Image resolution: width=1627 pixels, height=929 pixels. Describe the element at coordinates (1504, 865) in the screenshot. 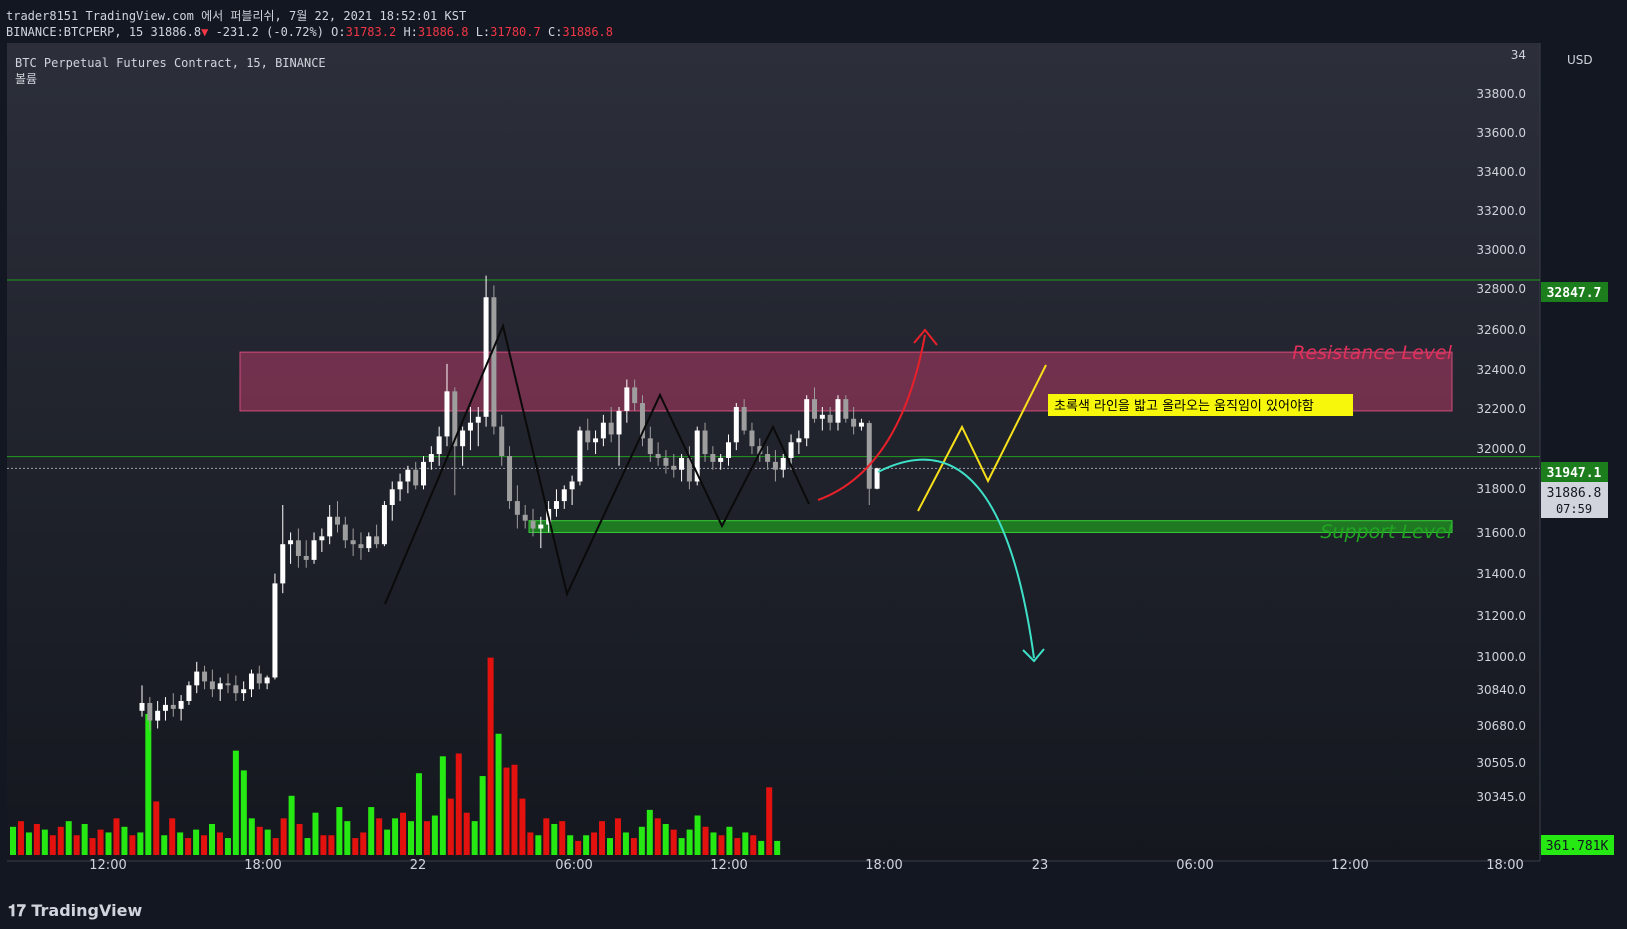

I see `time-tick-label: 18:00` at that location.